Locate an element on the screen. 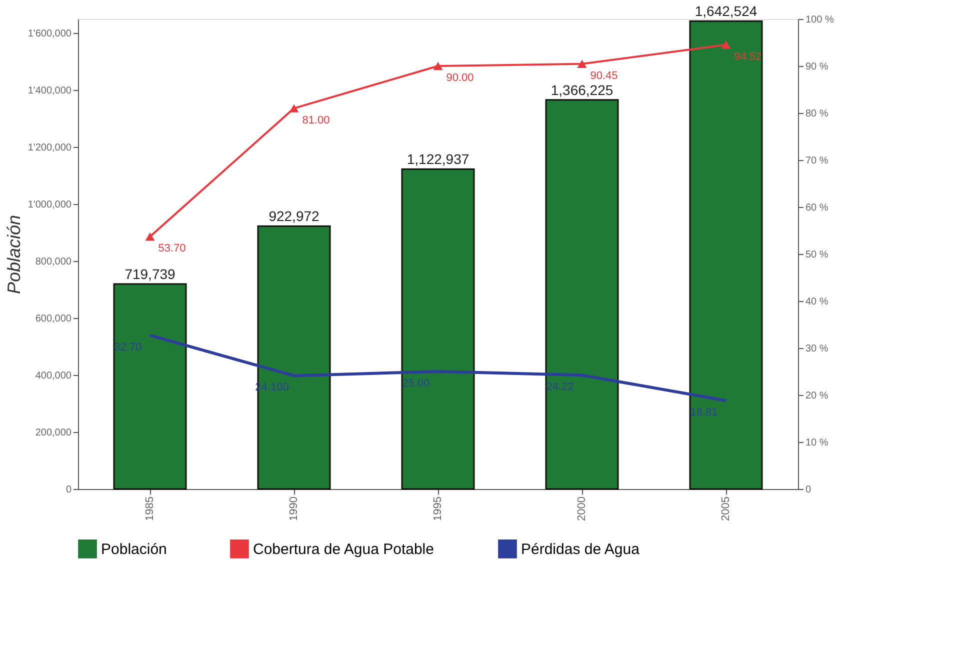  line-series is located at coordinates (438, 368).